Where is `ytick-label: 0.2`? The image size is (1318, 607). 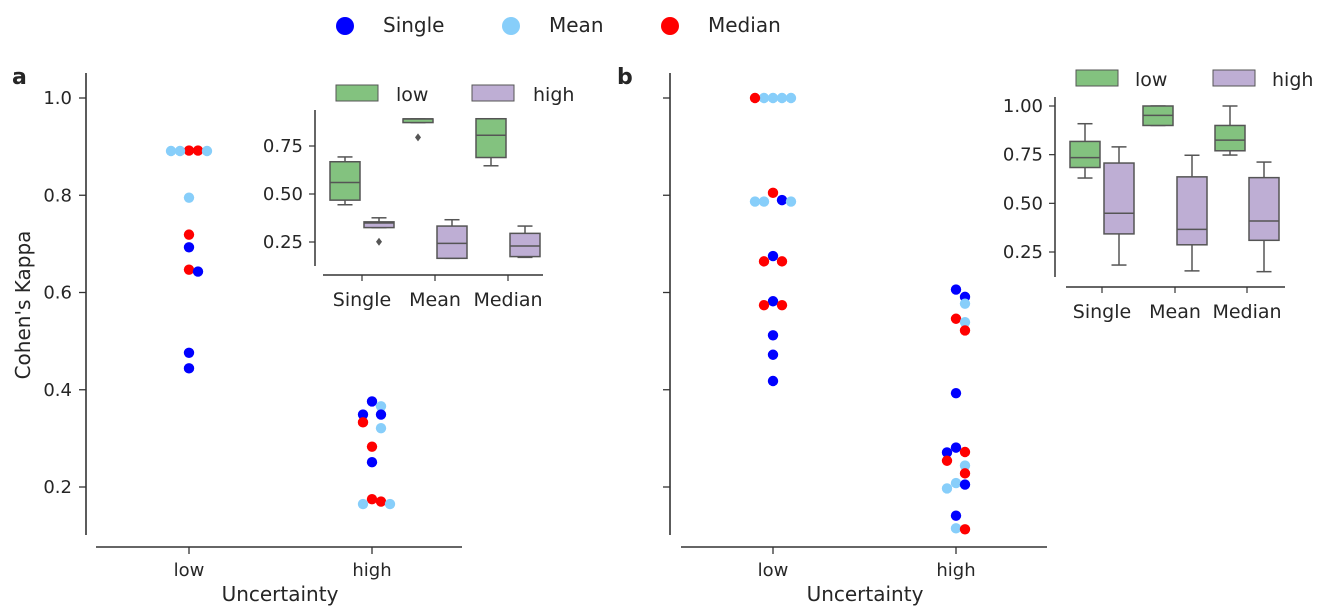 ytick-label: 0.2 is located at coordinates (57, 487).